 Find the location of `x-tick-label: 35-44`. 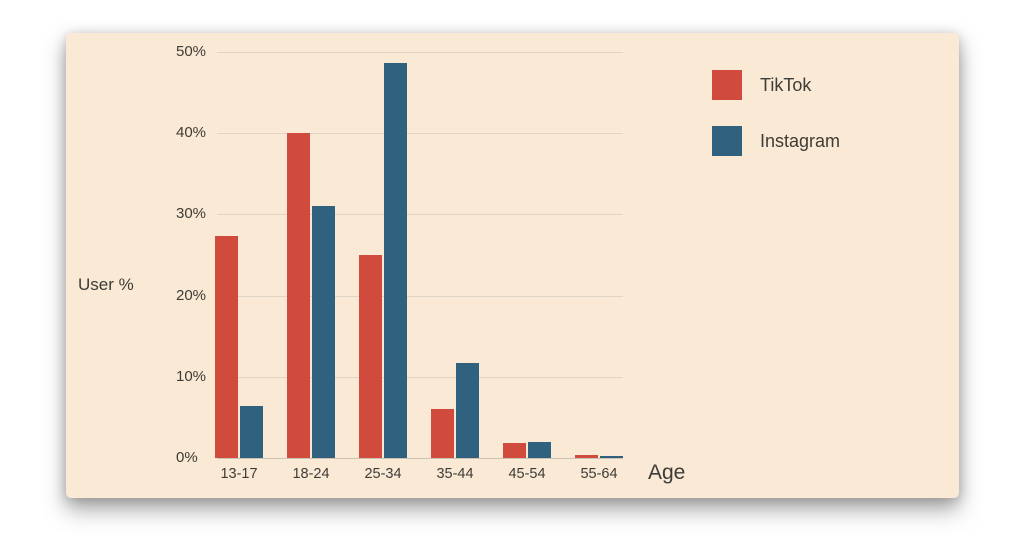

x-tick-label: 35-44 is located at coordinates (455, 474).